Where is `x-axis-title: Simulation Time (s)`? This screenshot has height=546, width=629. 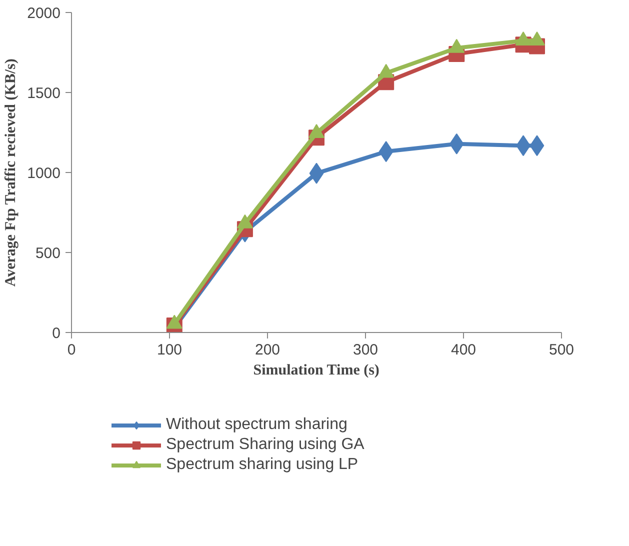
x-axis-title: Simulation Time (s) is located at coordinates (316, 370).